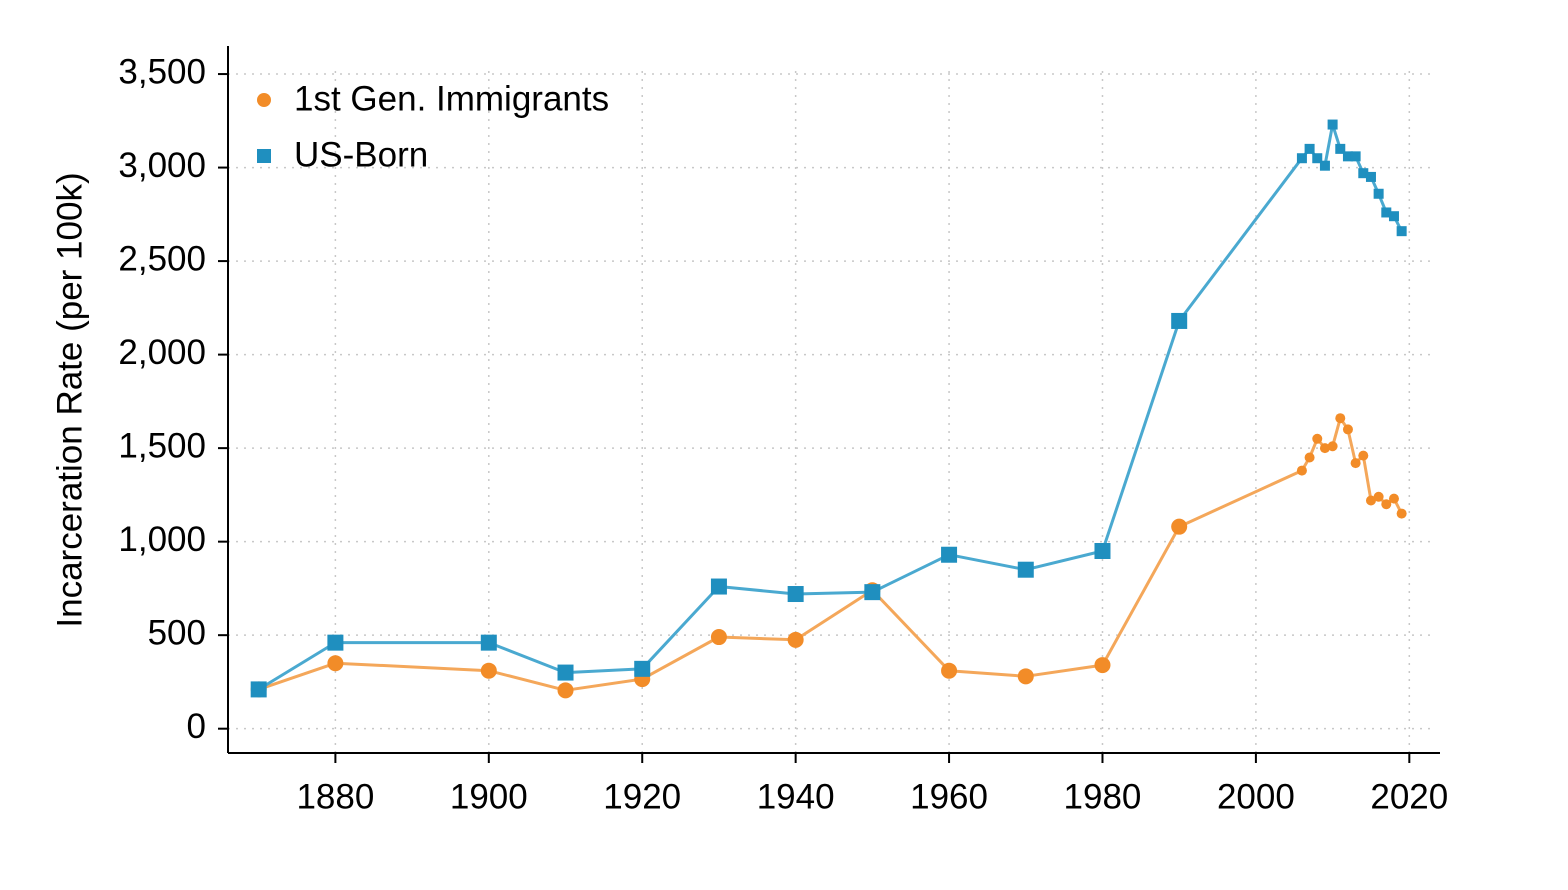  What do you see at coordinates (1103, 796) in the screenshot?
I see `x-tick-label: 1980` at bounding box center [1103, 796].